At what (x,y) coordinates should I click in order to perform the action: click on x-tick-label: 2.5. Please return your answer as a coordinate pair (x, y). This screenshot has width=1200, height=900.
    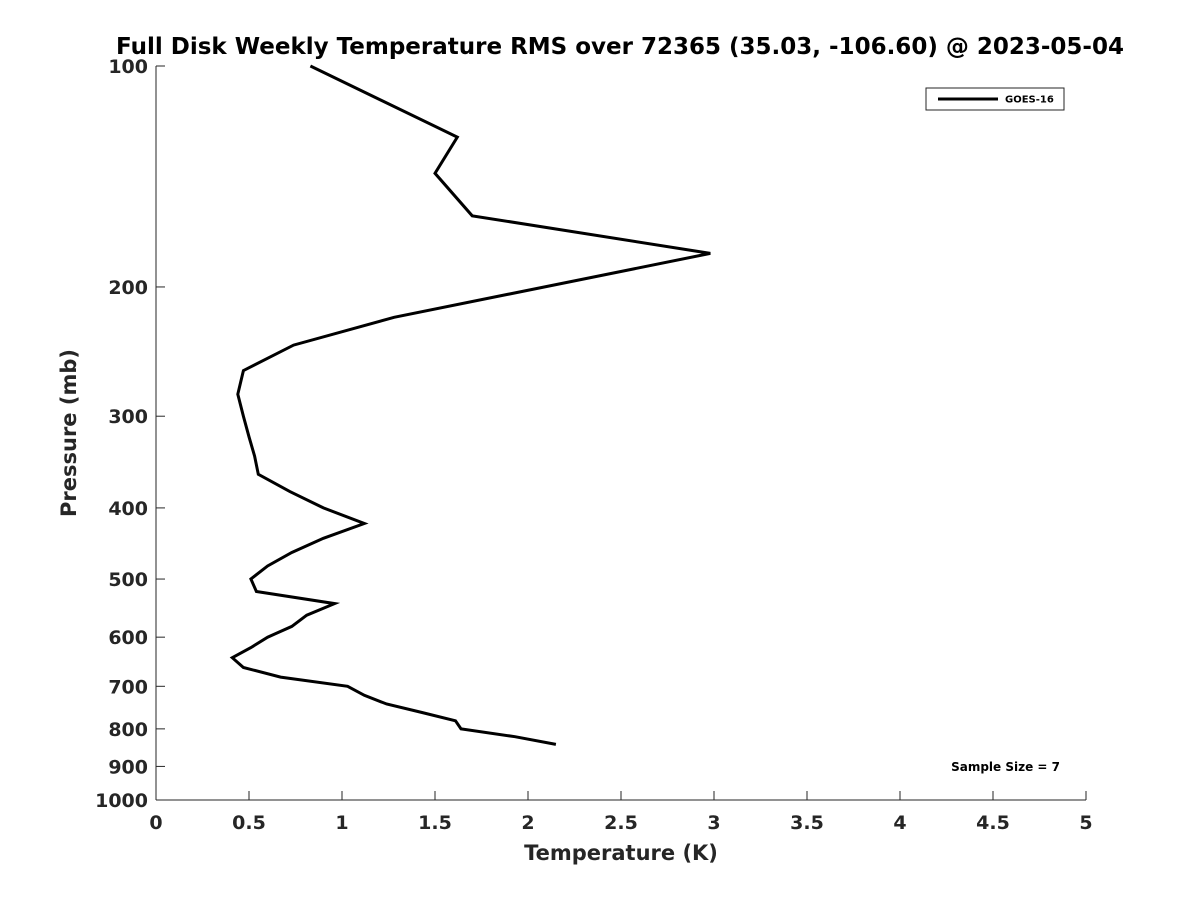
    Looking at the image, I should click on (621, 823).